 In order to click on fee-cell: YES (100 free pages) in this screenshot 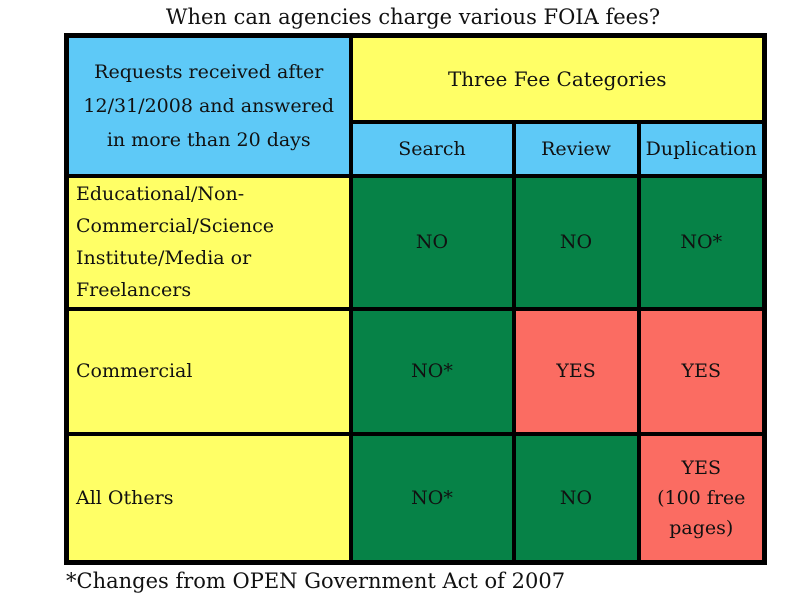, I will do `click(701, 498)`.